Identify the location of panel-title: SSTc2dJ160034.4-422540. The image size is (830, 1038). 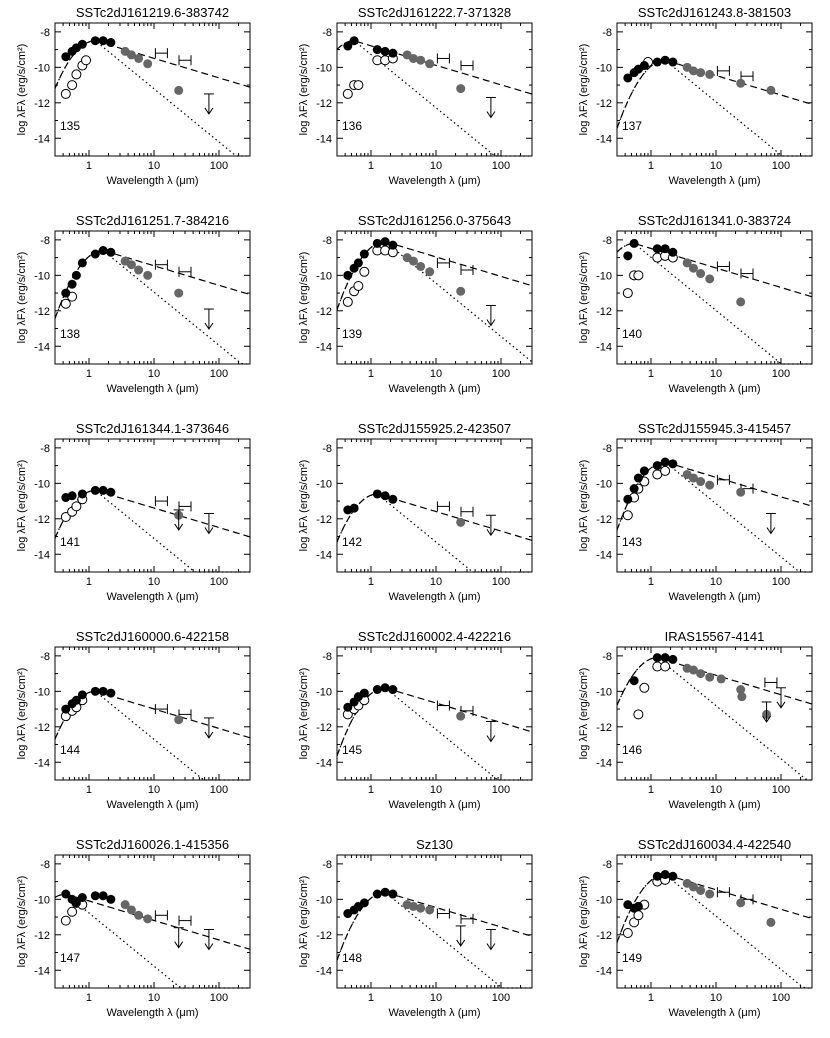
(714, 844).